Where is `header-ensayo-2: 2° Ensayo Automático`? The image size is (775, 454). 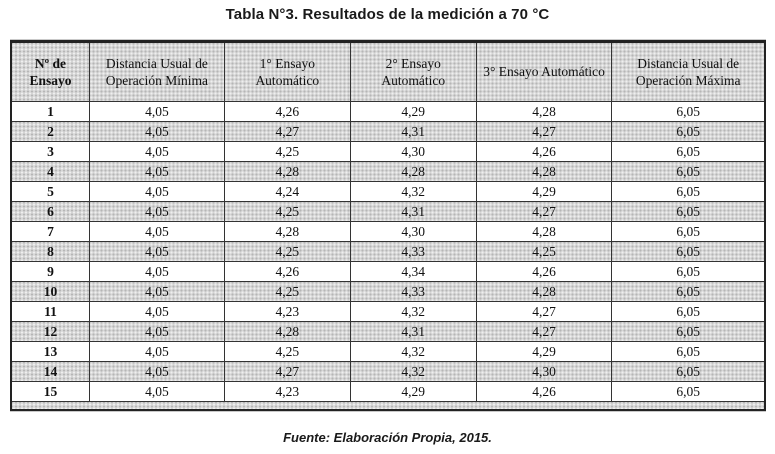 header-ensayo-2: 2° Ensayo Automático is located at coordinates (413, 71).